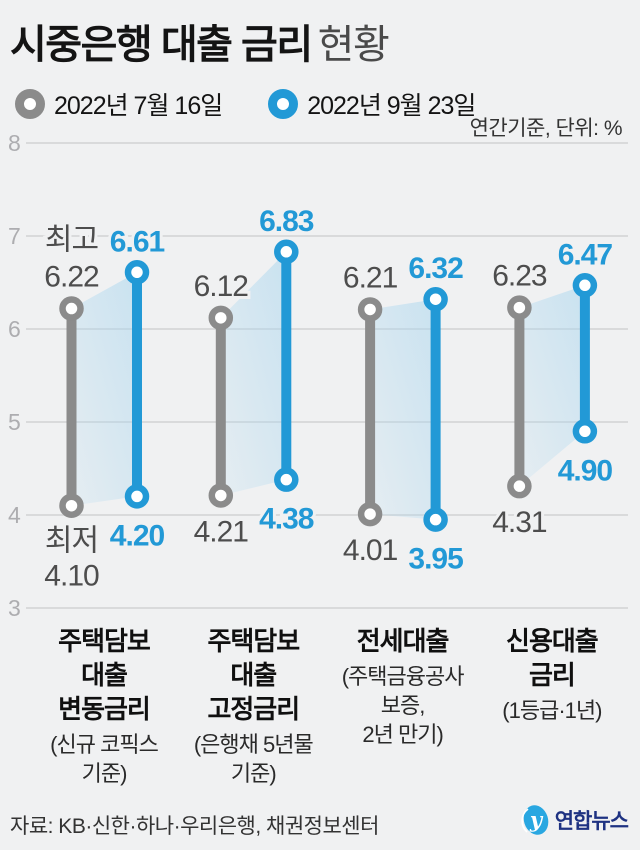  I want to click on yonhap-logo: y 연합뉴스, so click(575, 820).